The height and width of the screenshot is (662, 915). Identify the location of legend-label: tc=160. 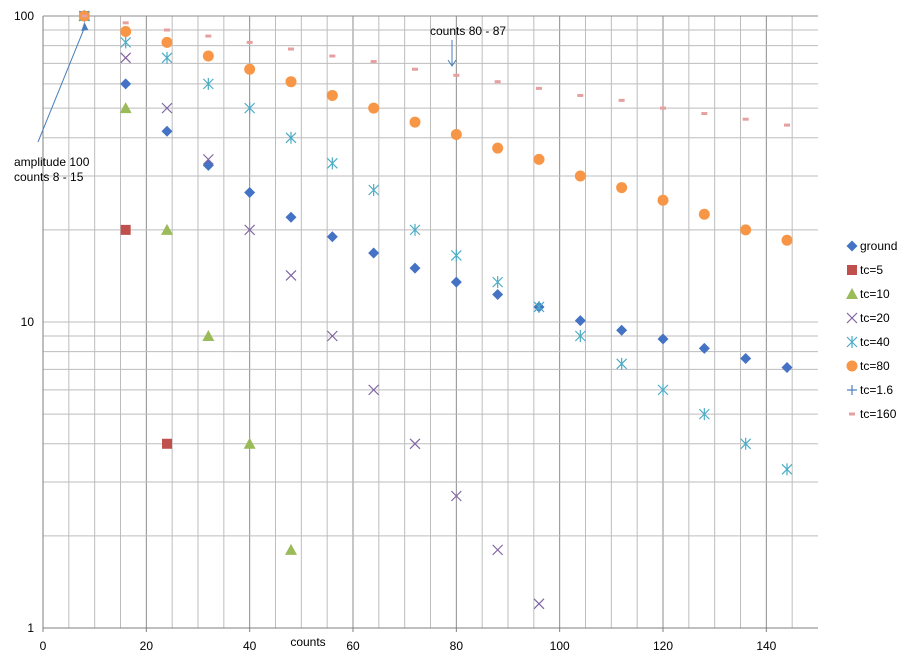
(878, 414).